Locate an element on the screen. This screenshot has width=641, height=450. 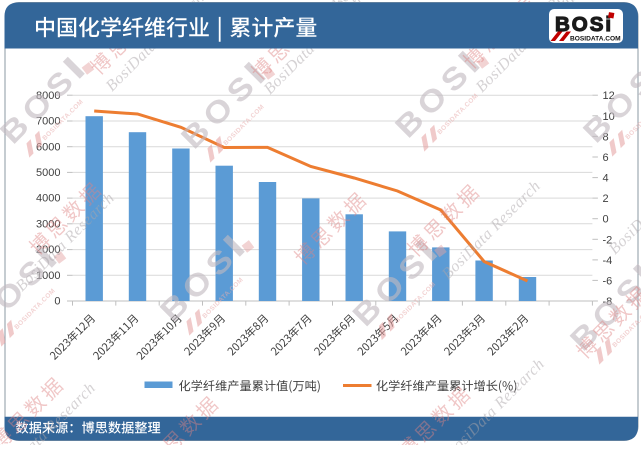
svg-text: 3000 is located at coordinates (48, 224).